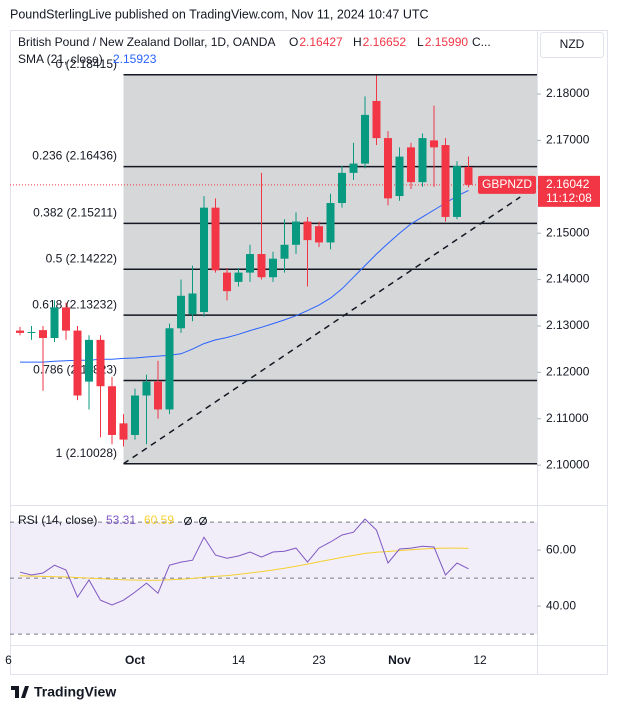 The image size is (619, 715). Describe the element at coordinates (135, 59) in the screenshot. I see `sma-legend-value: 2.15923` at that location.